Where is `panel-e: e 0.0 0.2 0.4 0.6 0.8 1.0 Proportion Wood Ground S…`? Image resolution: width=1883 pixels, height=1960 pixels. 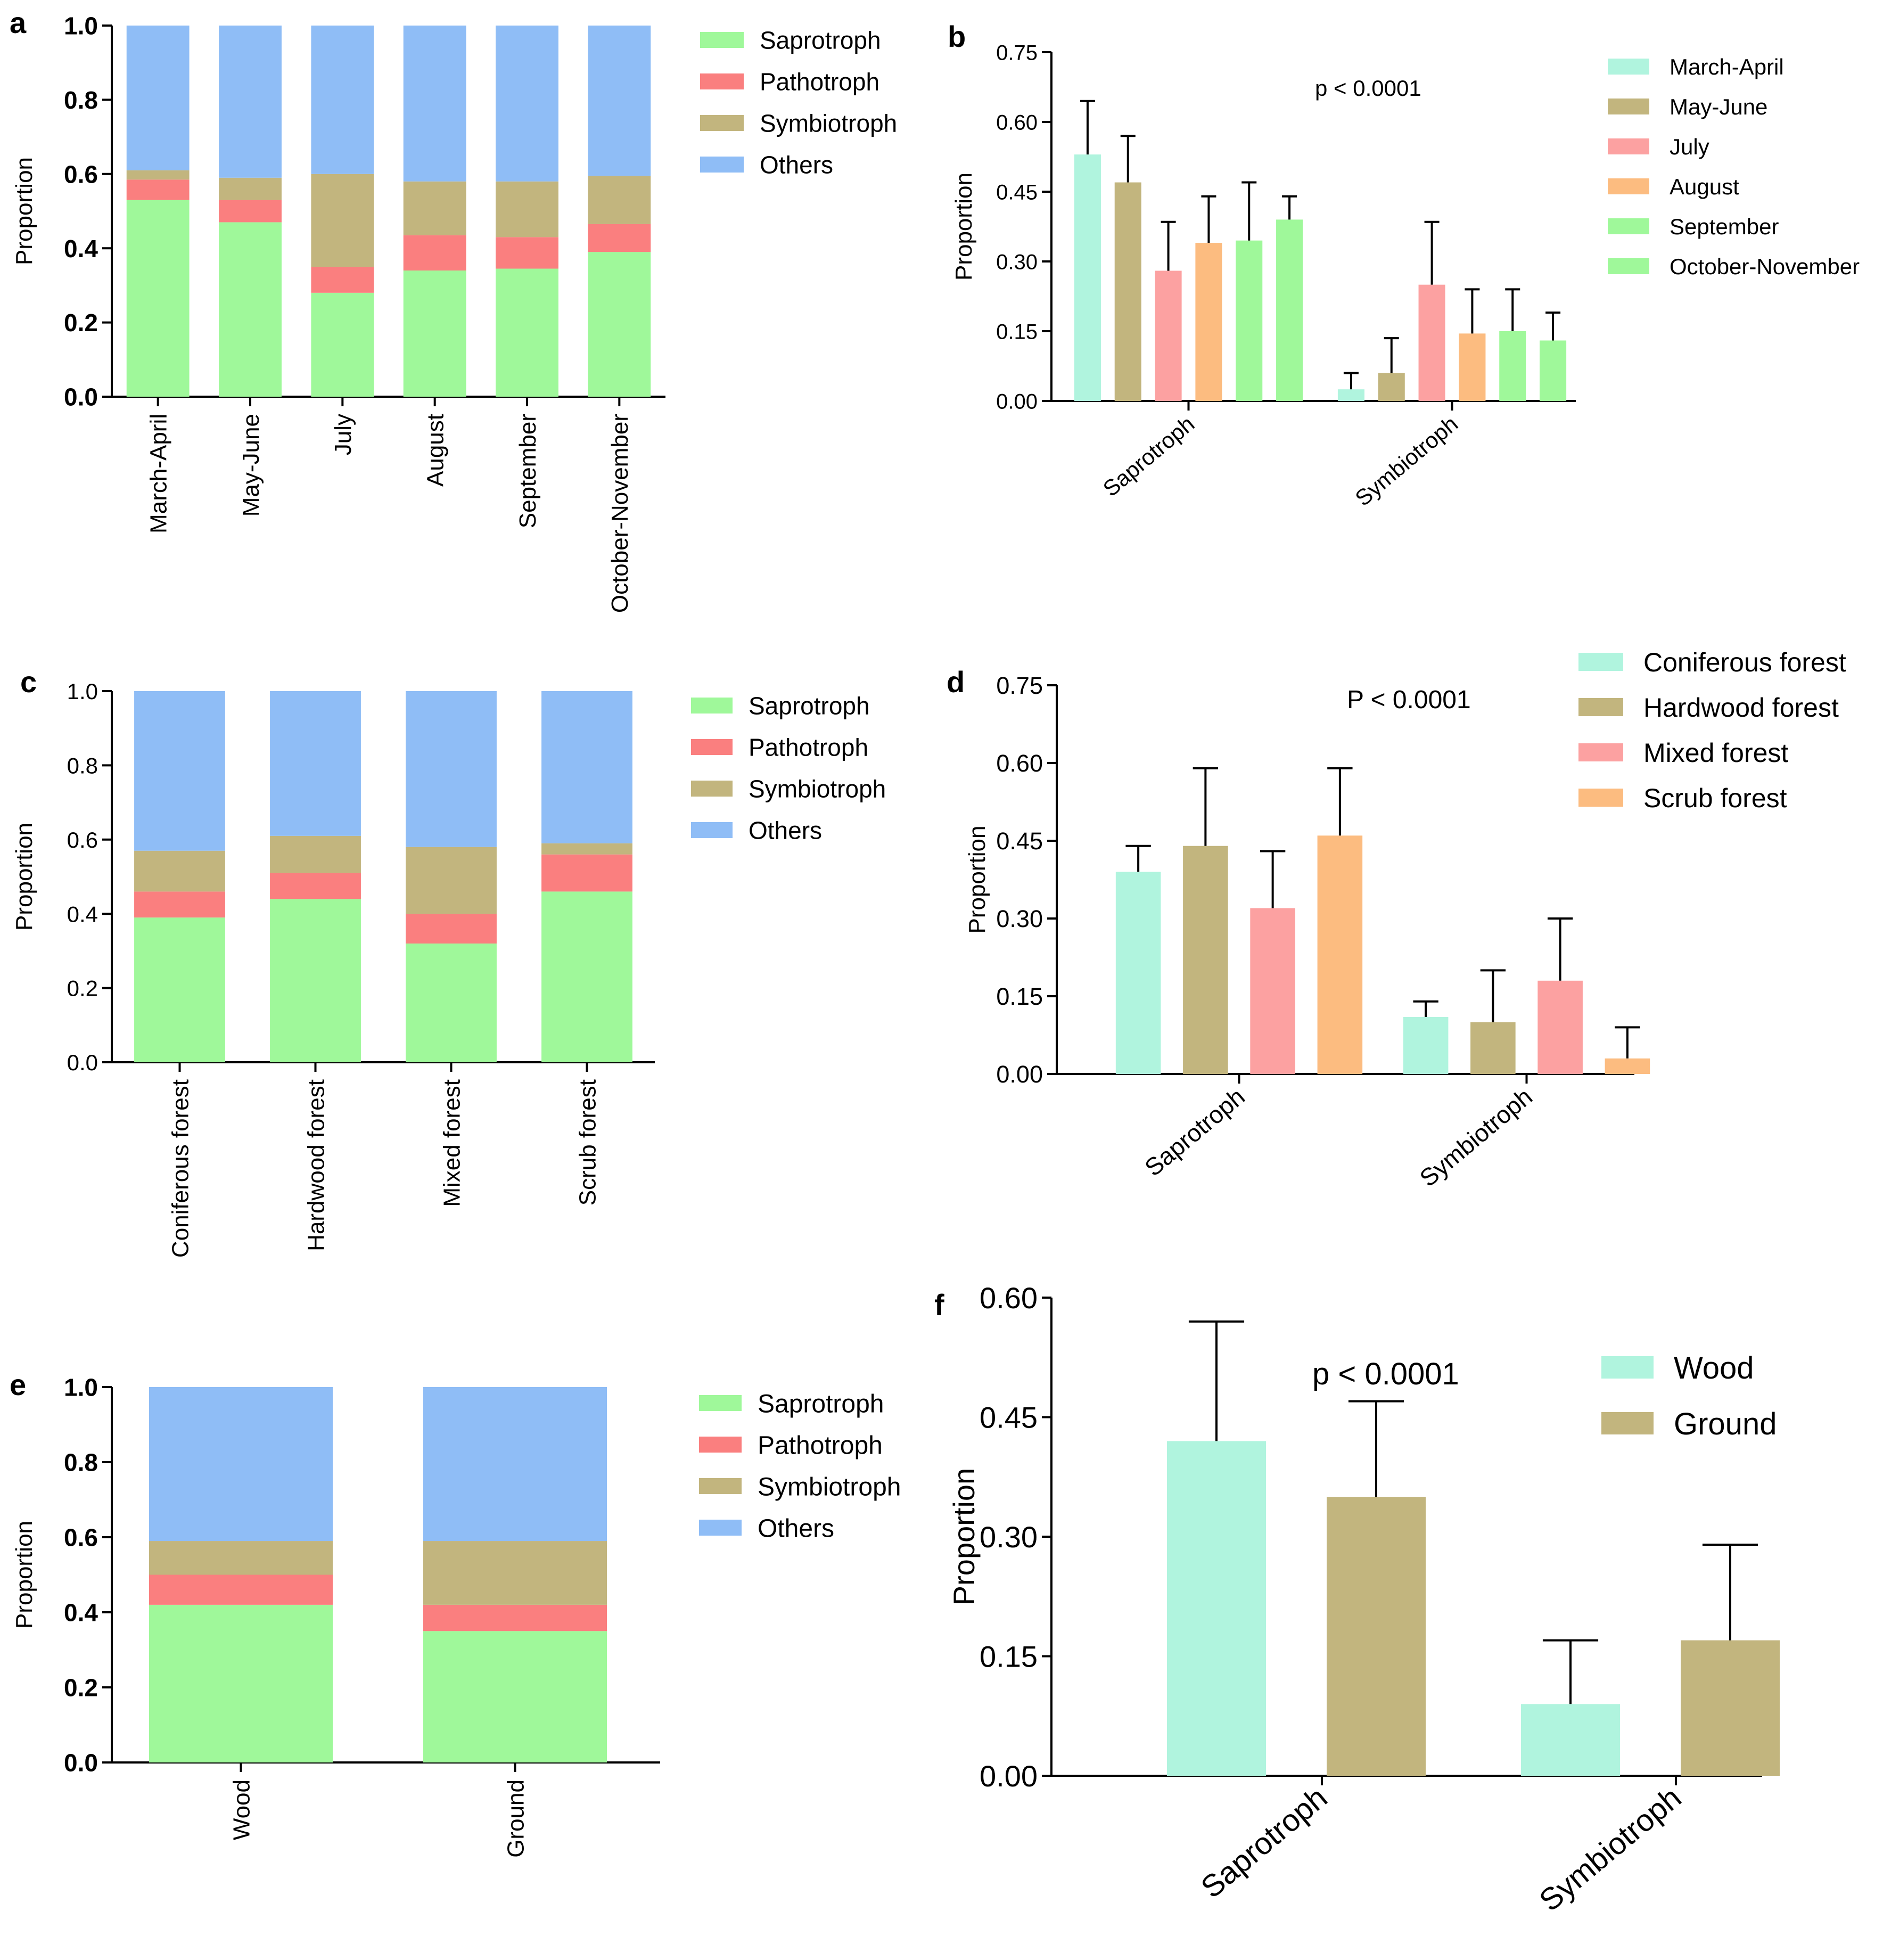
panel-e: e 0.0 0.2 0.4 0.6 0.8 1.0 Proportion Wood Ground S… is located at coordinates (456, 1613).